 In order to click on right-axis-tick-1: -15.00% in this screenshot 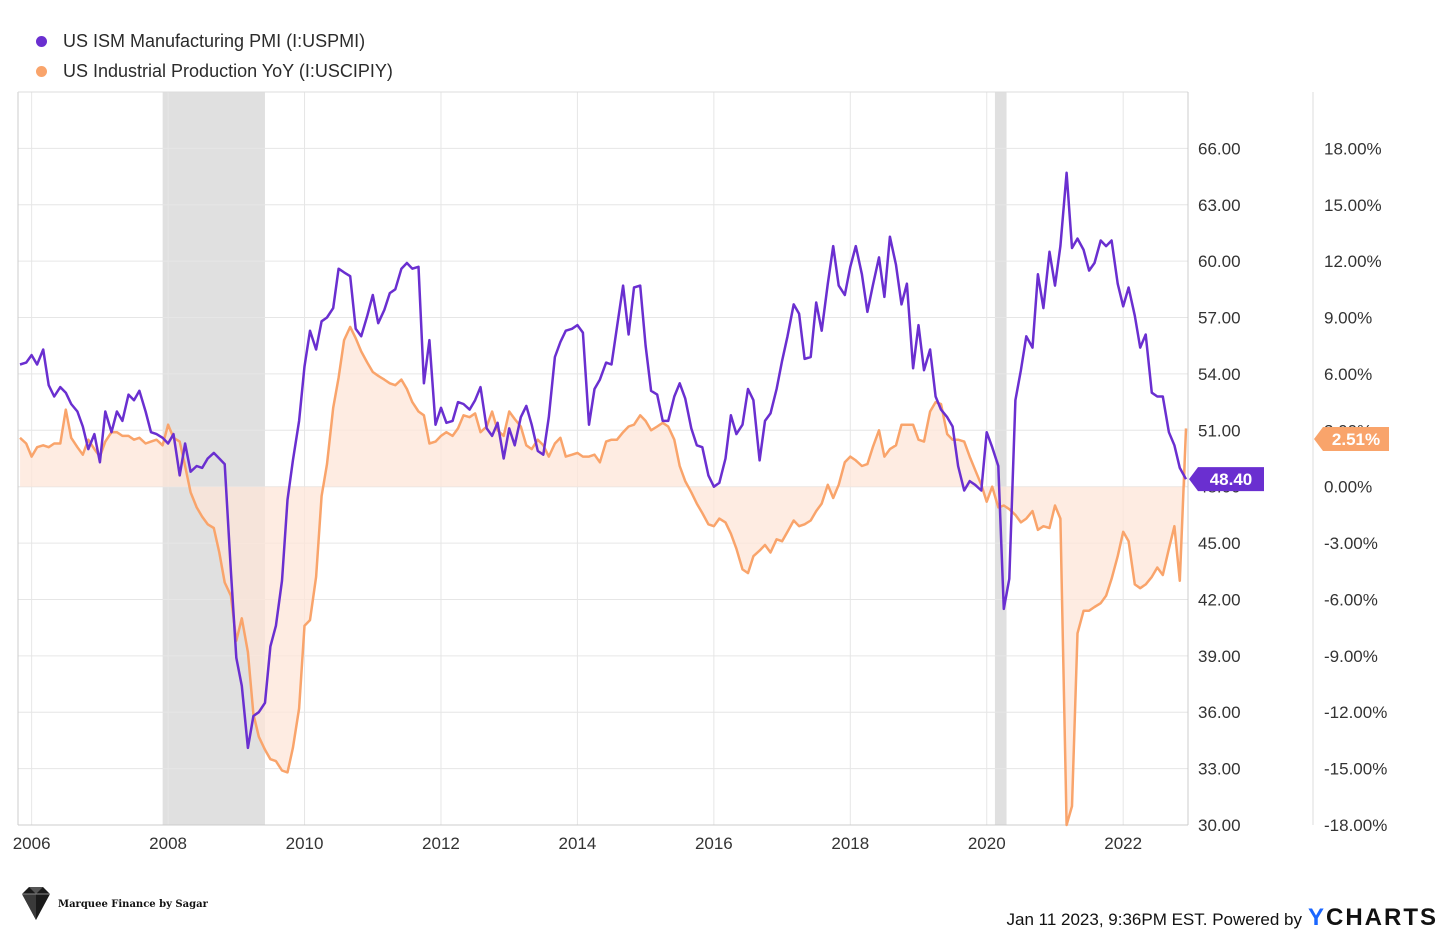, I will do `click(1355, 769)`.